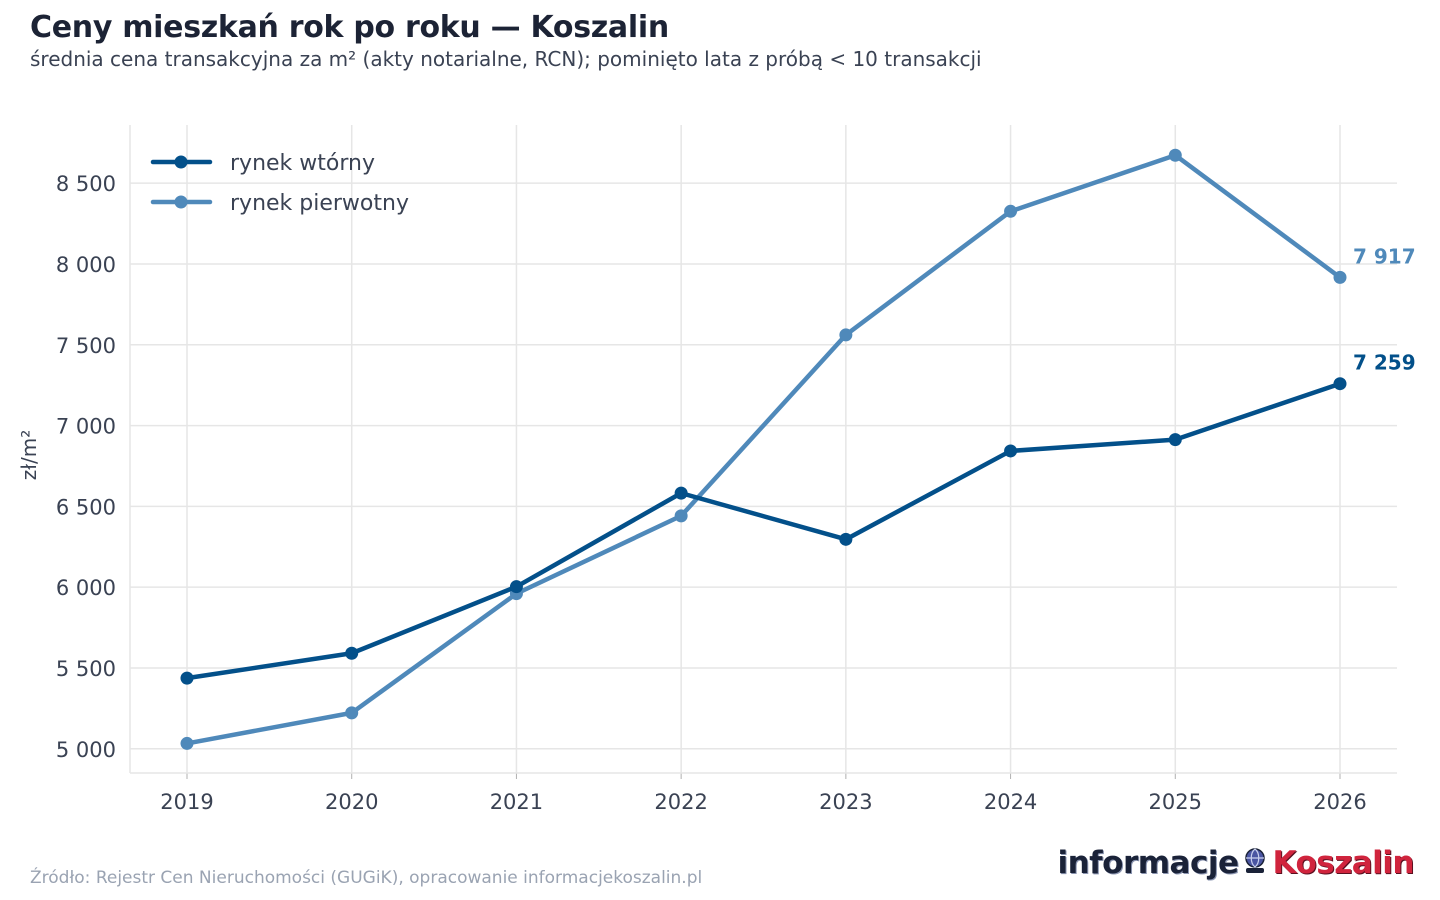 Image resolution: width=1440 pixels, height=900 pixels. I want to click on y-tick-label: 5 000, so click(86, 750).